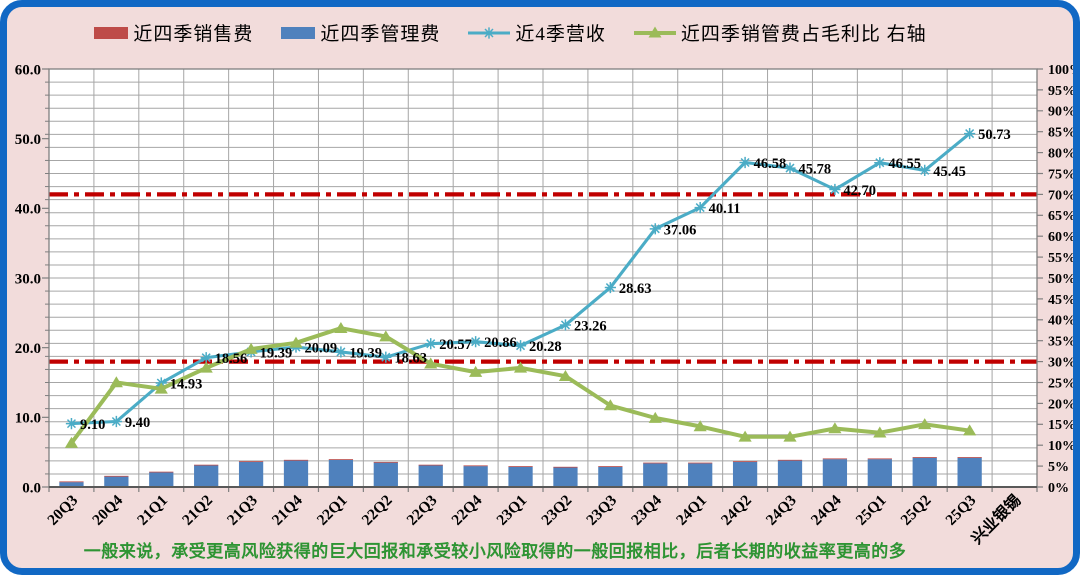 The width and height of the screenshot is (1080, 575). What do you see at coordinates (410, 359) in the screenshot?
I see `svg-text: 18.63` at bounding box center [410, 359].